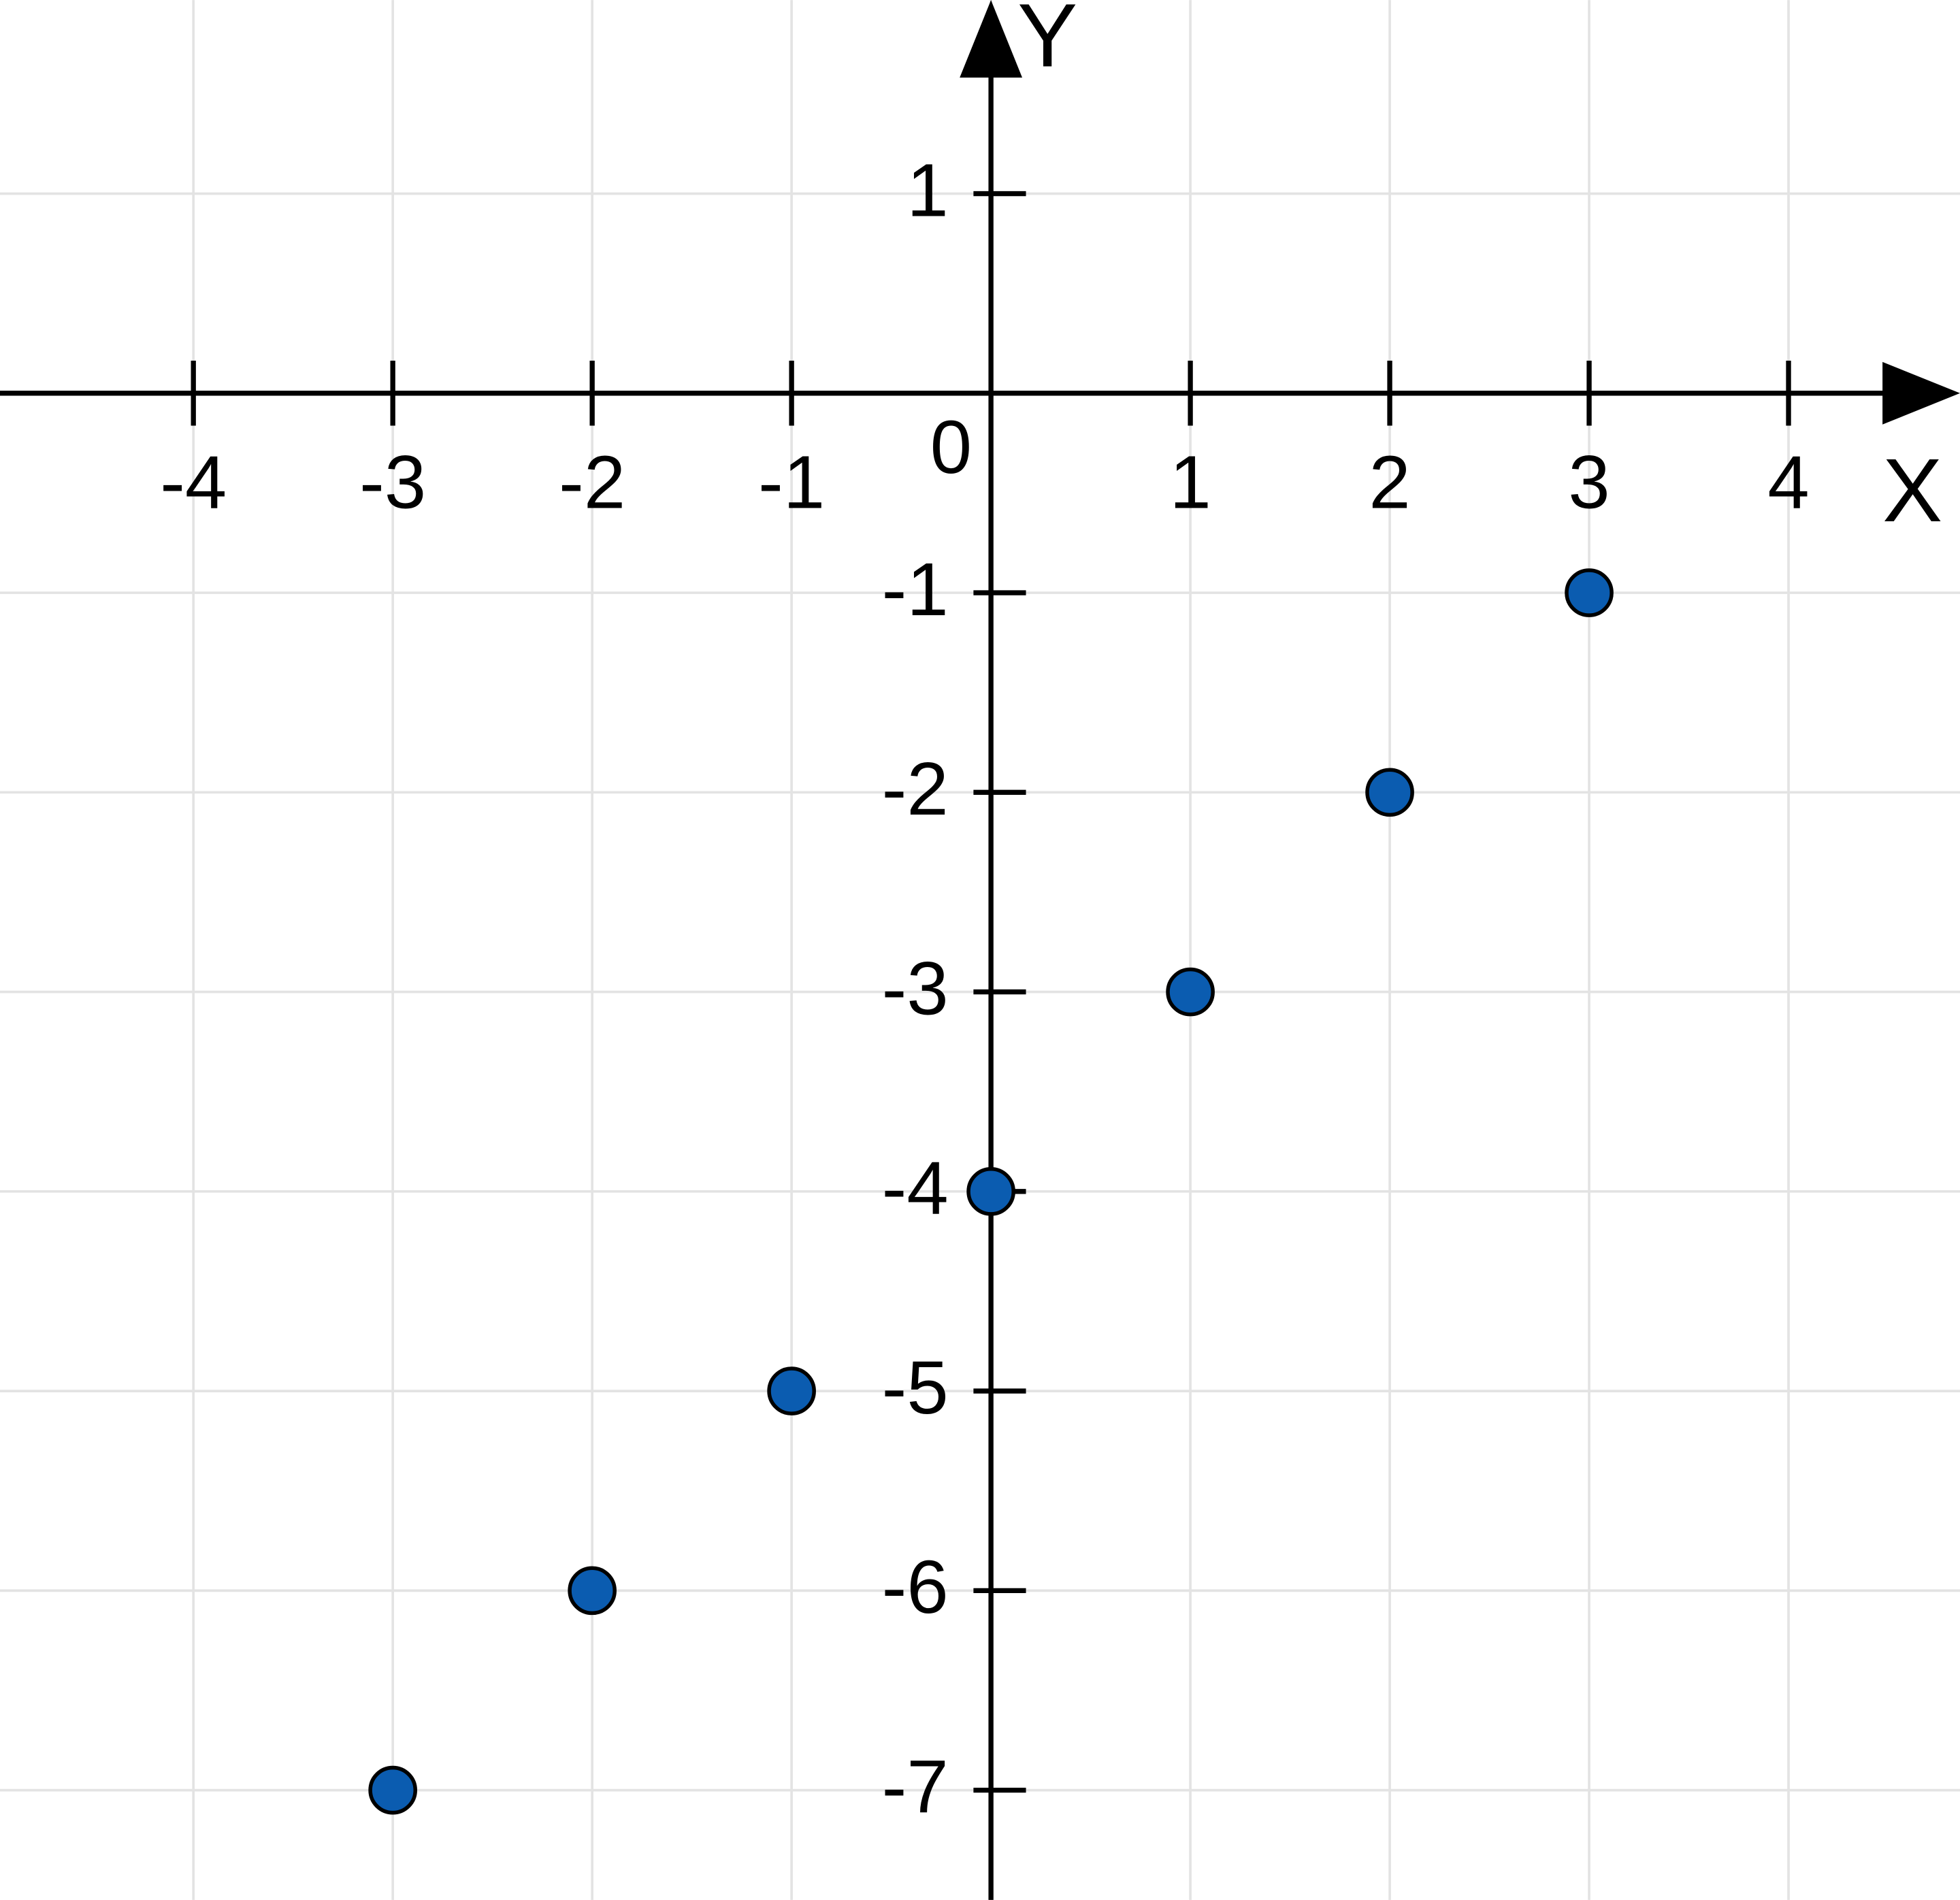 This screenshot has height=1900, width=1960. I want to click on y-tick-label: -1, so click(916, 590).